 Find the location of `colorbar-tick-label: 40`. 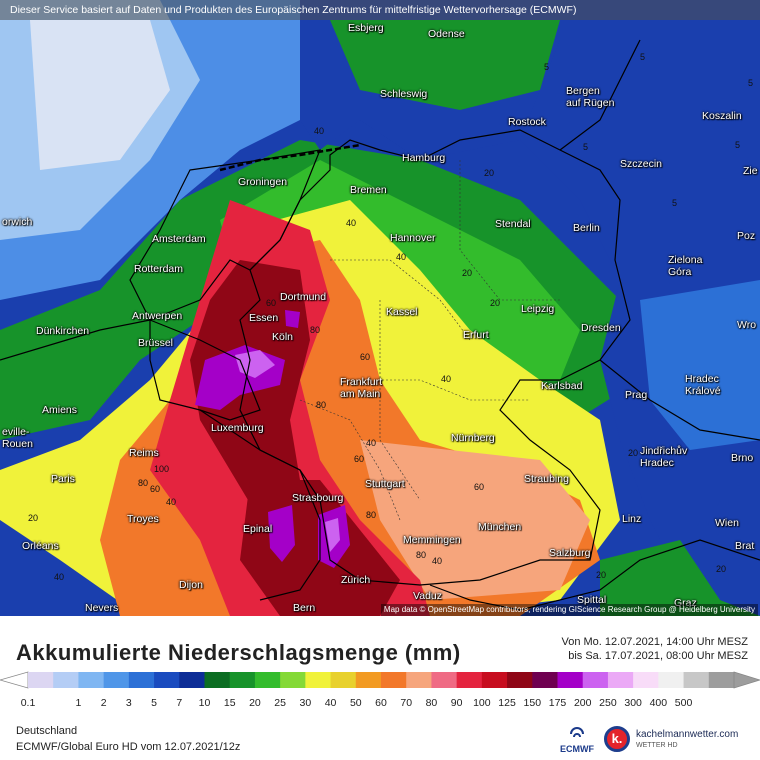

colorbar-tick-label: 40 is located at coordinates (330, 703).